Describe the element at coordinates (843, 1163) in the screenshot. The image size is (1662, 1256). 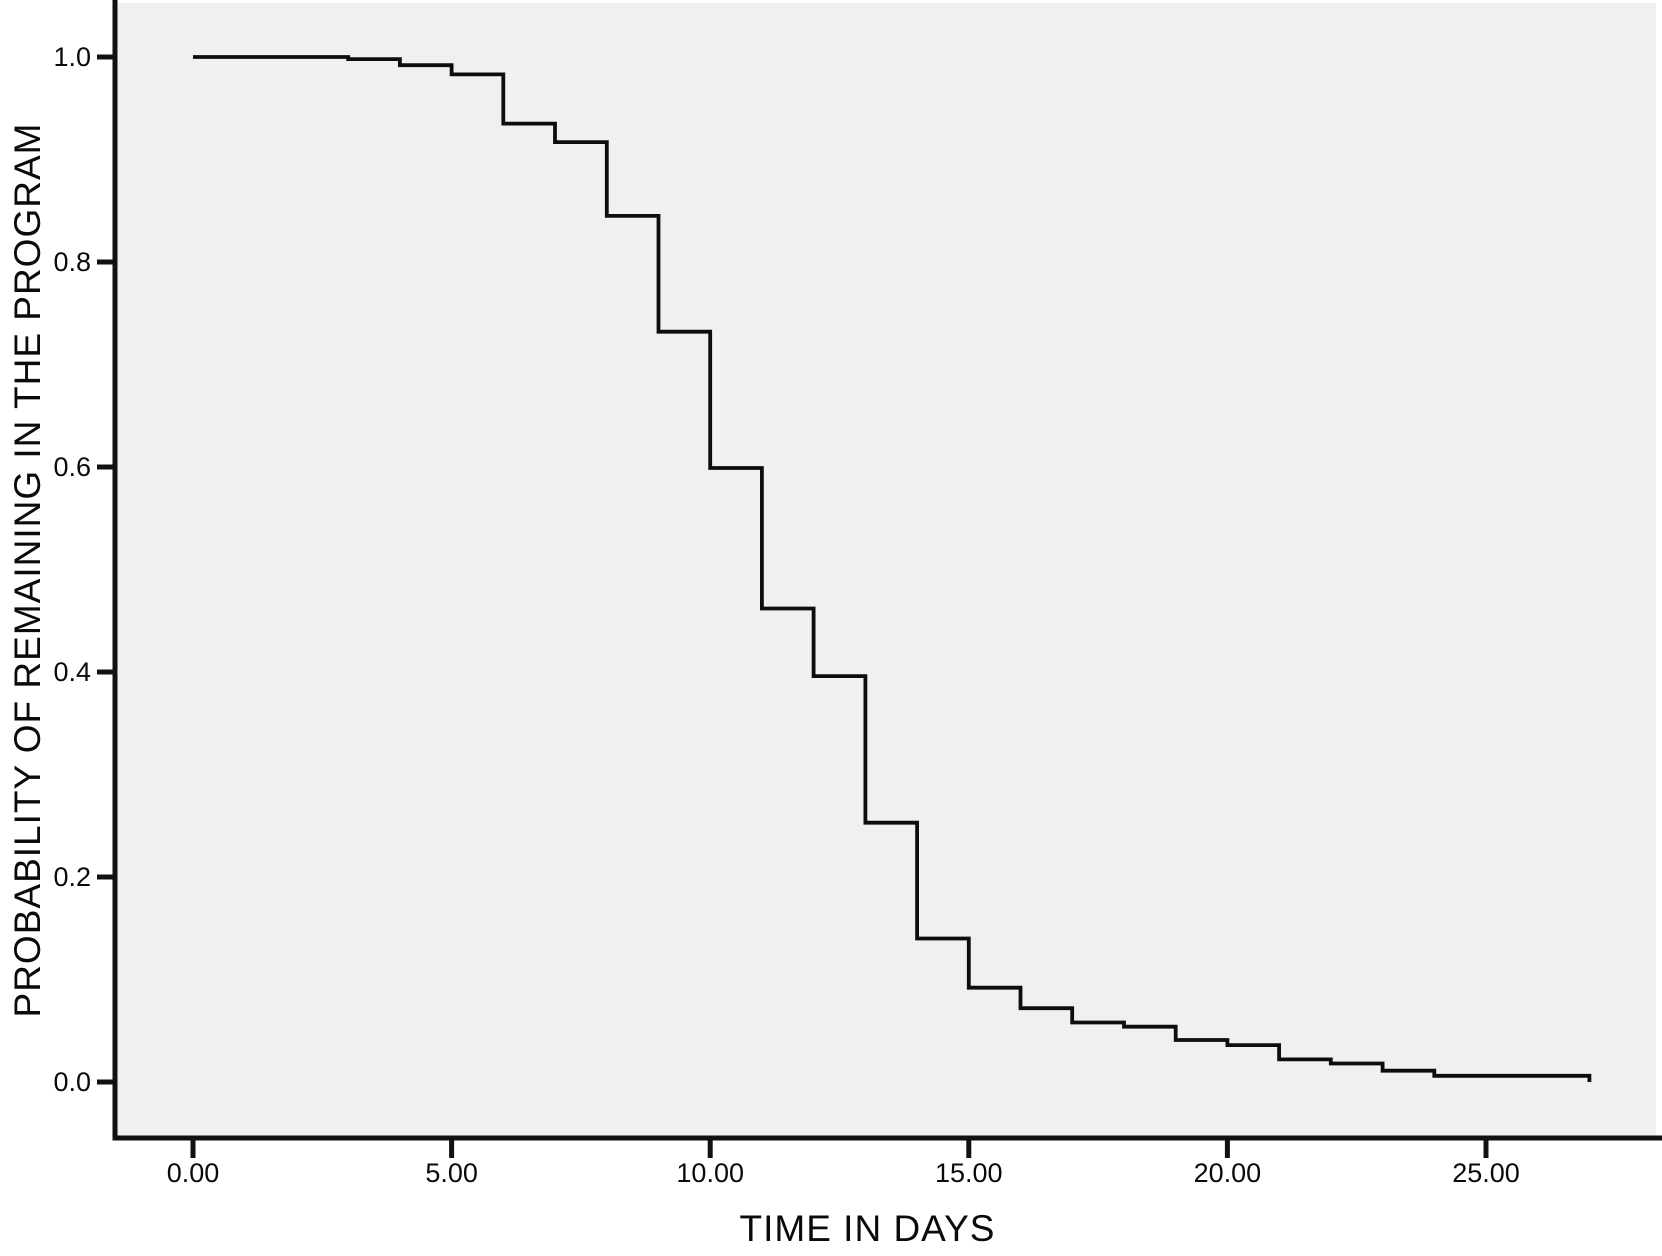
I see `x-axis-ticks: 0.00 5.00 10.00 15.00 20.00 25.00` at that location.